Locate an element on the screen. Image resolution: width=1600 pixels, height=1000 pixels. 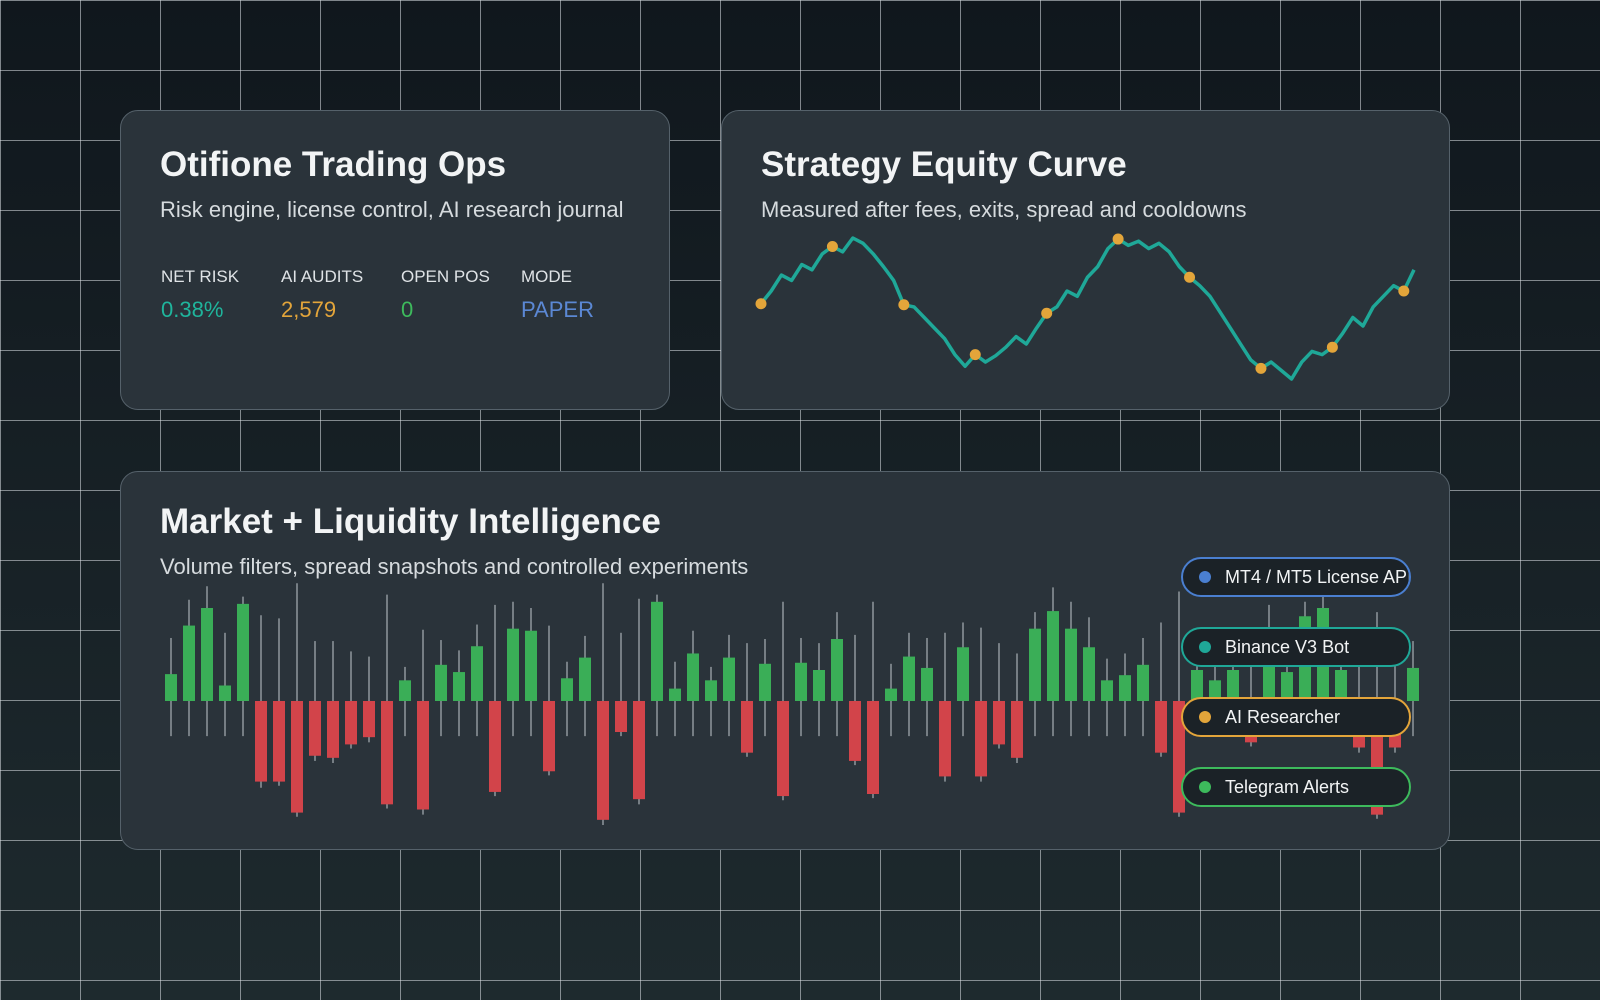
stat-value: PAPER is located at coordinates (557, 309).